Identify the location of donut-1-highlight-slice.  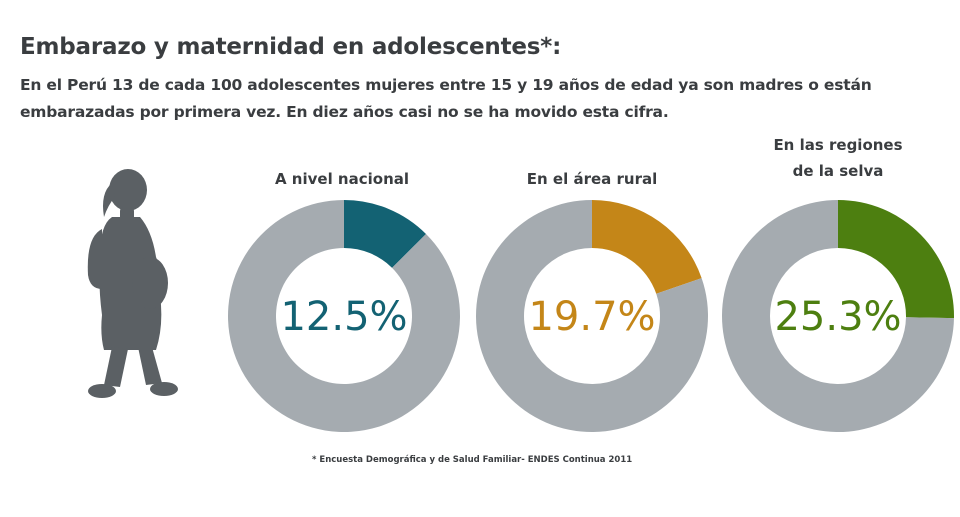
(385, 234).